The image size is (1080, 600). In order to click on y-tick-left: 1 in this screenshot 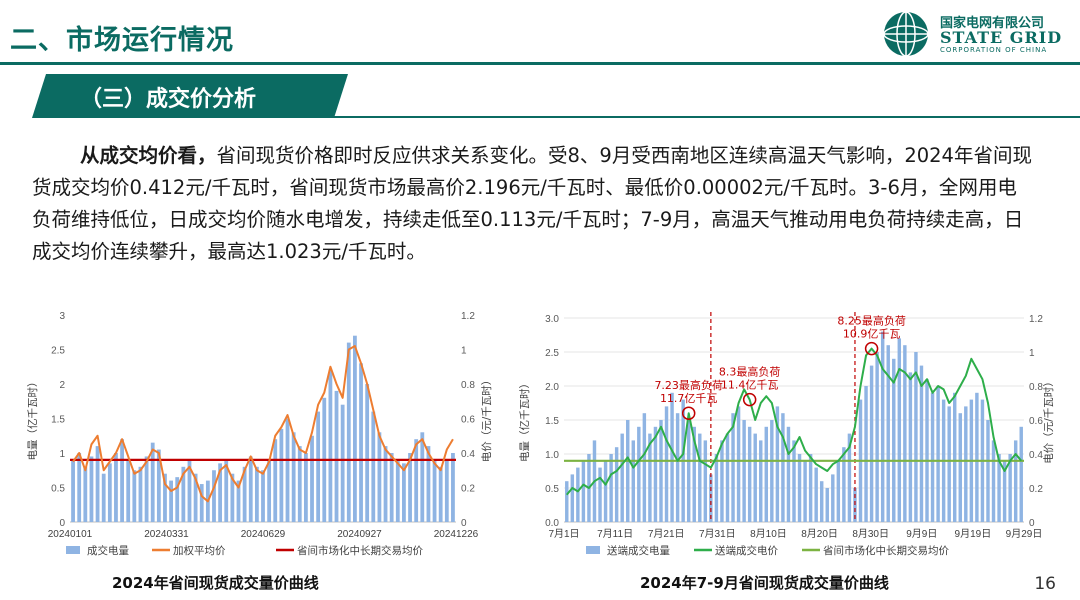, I will do `click(62, 454)`.